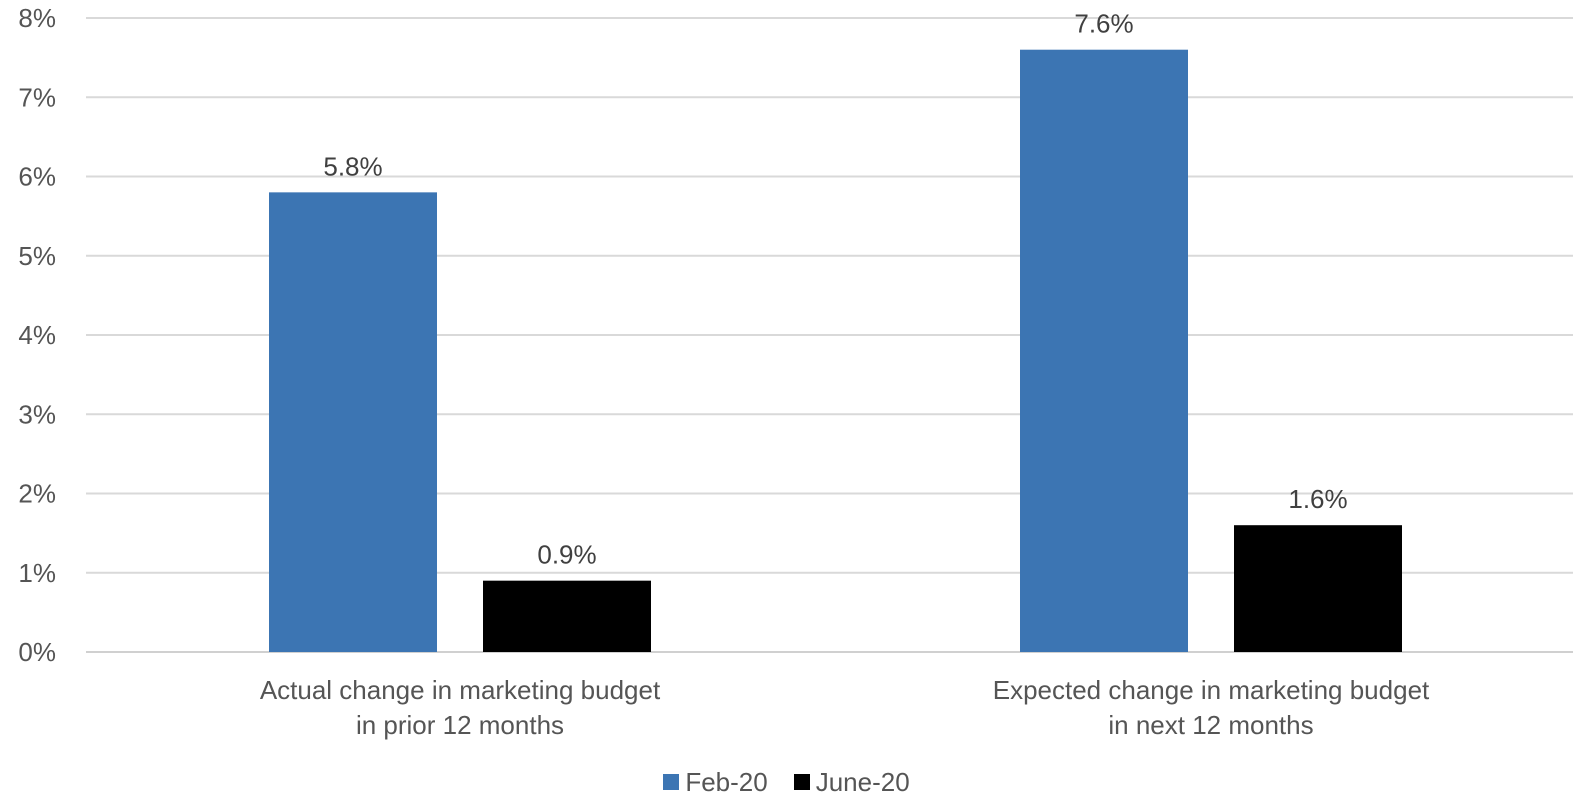 This screenshot has height=799, width=1573. I want to click on legend-label-series-0: Feb-20, so click(726, 782).